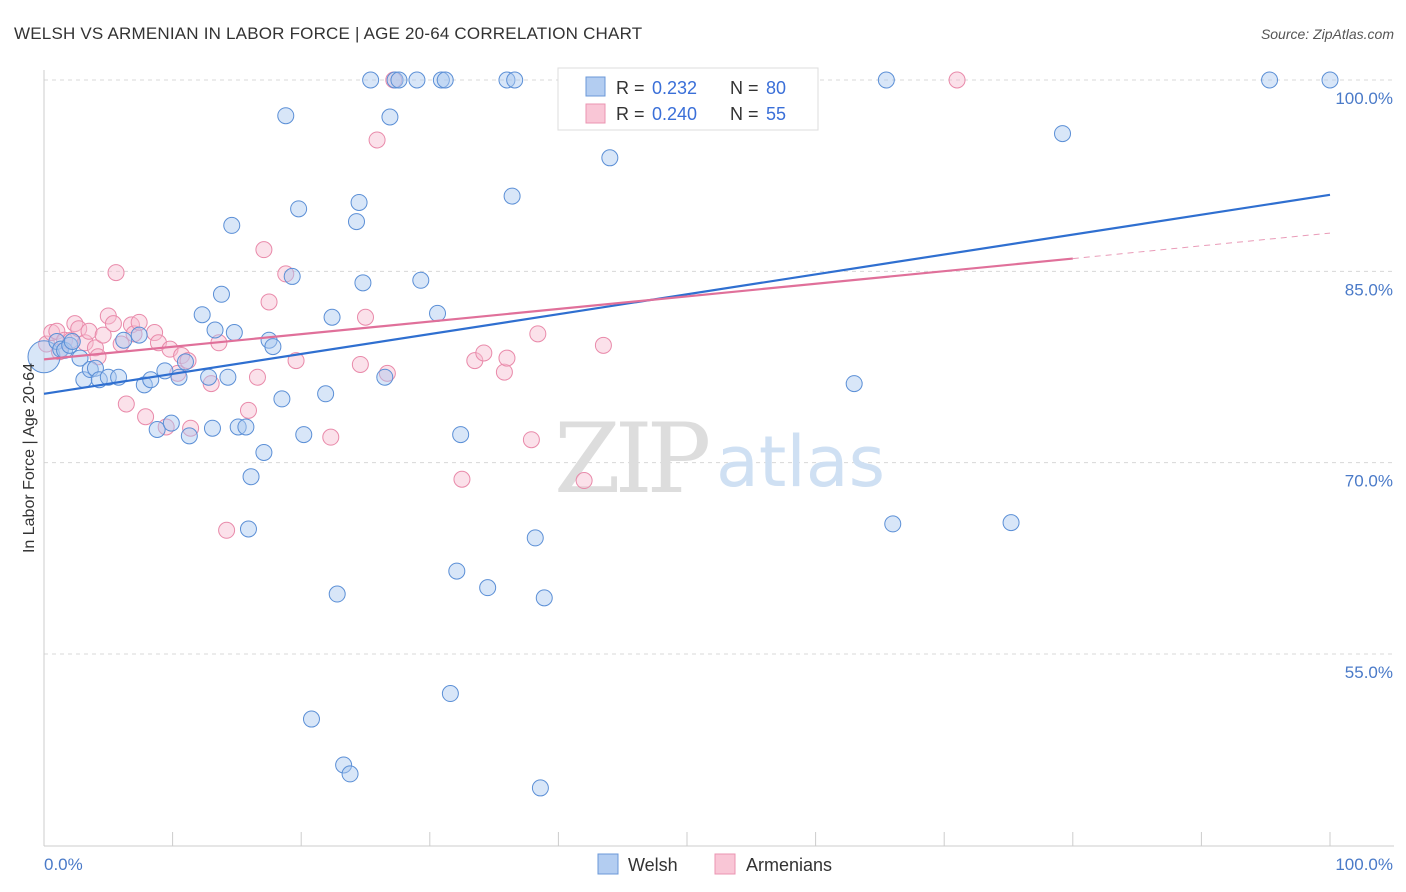 Image resolution: width=1406 pixels, height=892 pixels. Describe the element at coordinates (630, 114) in the screenshot. I see `legend-armenian-r-label: R =` at that location.